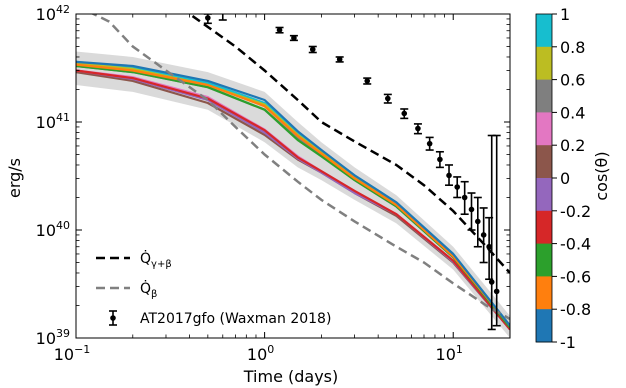 This screenshot has width=626, height=388. What do you see at coordinates (72, 353) in the screenshot?
I see `x-tick-label: 10⁻¹` at bounding box center [72, 353].